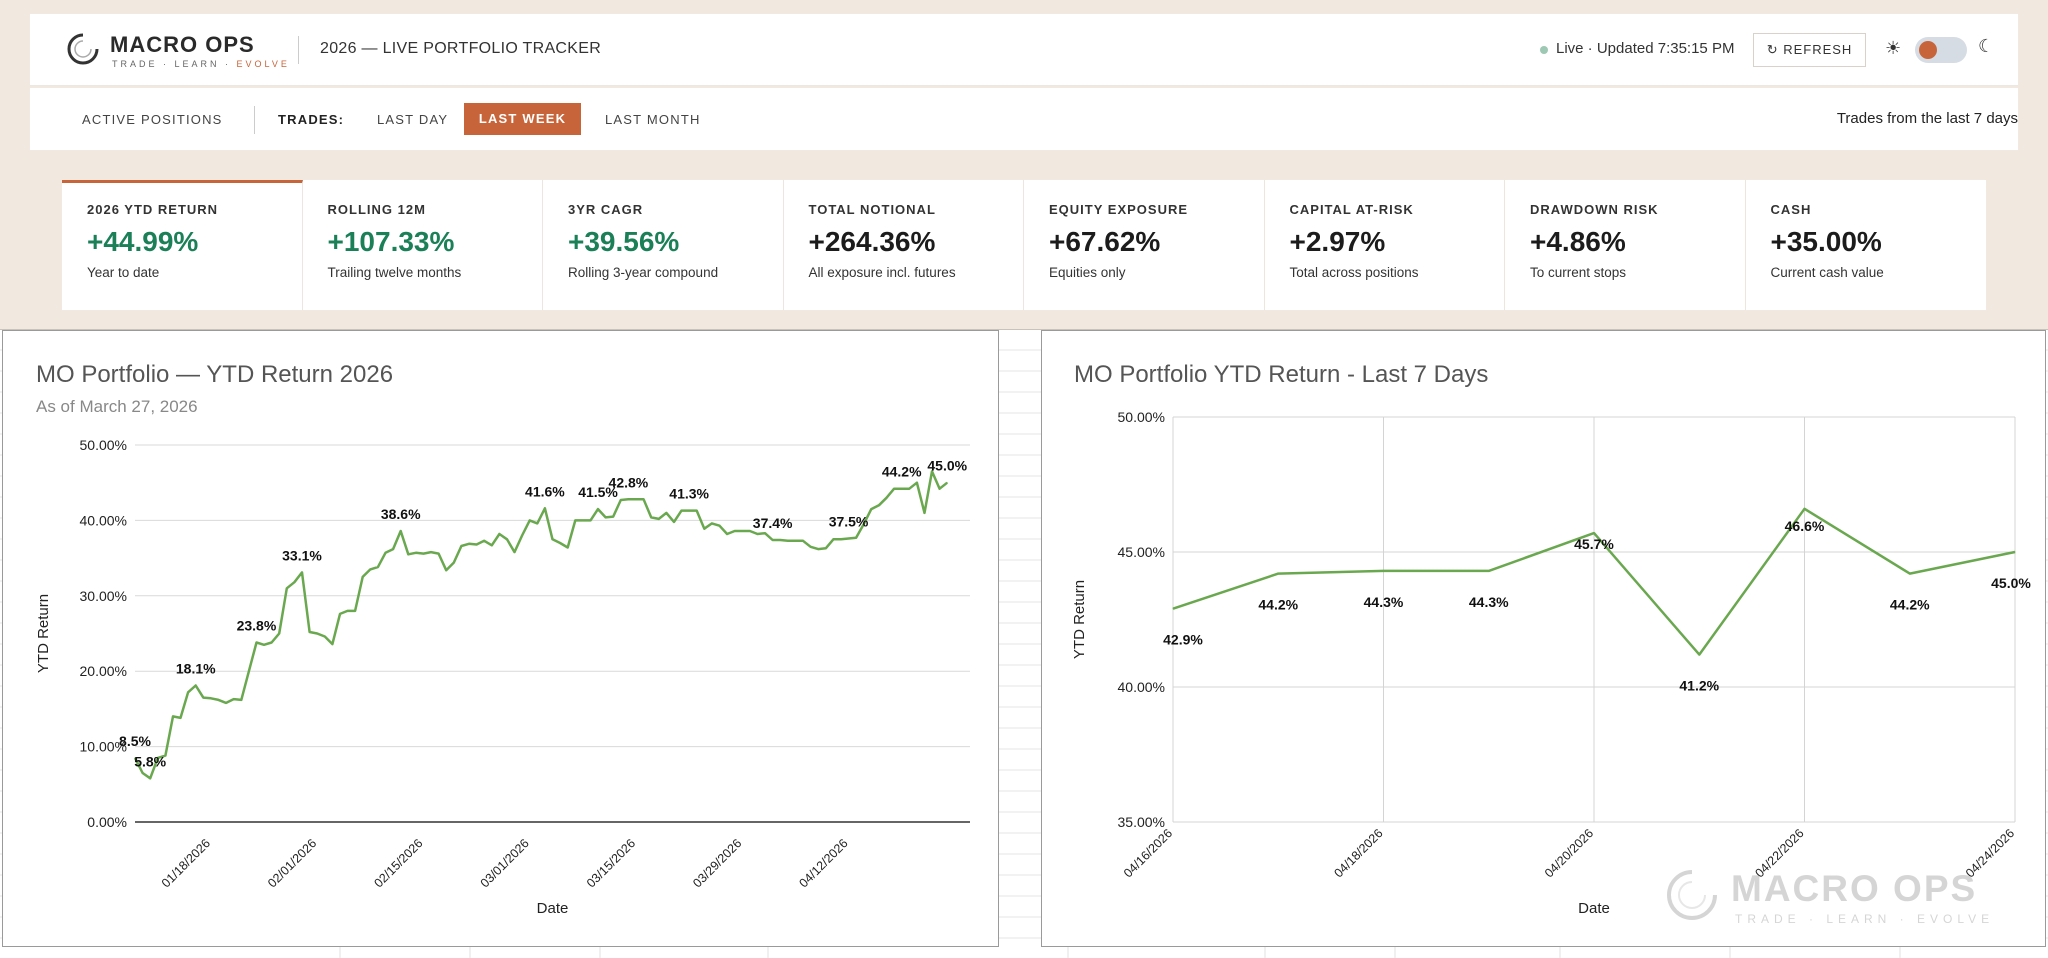 Image resolution: width=2048 pixels, height=958 pixels. Describe the element at coordinates (1087, 272) in the screenshot. I see `kpi-sub: Equities only` at that location.